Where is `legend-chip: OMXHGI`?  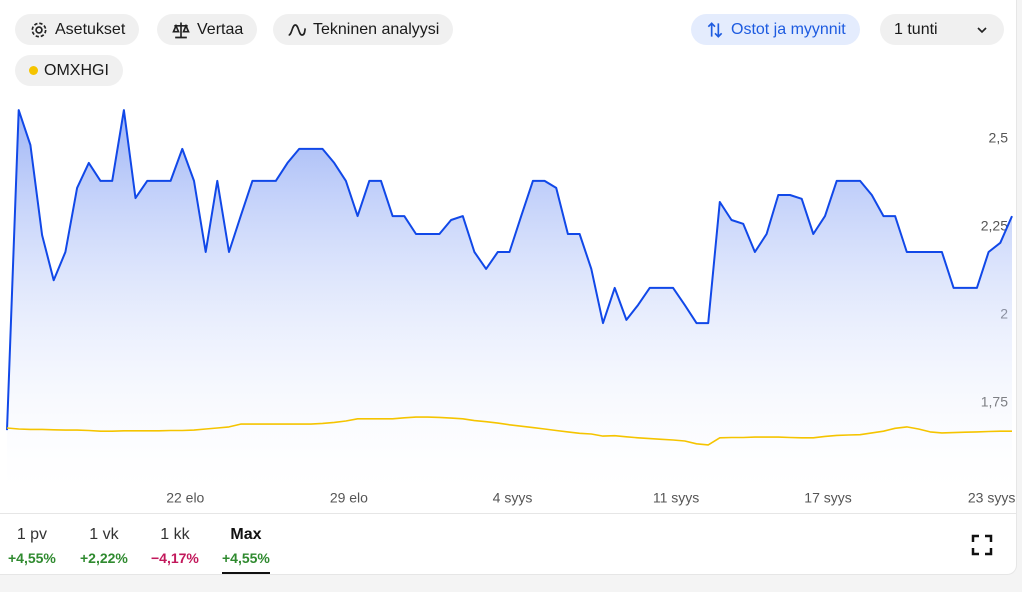 legend-chip: OMXHGI is located at coordinates (69, 70).